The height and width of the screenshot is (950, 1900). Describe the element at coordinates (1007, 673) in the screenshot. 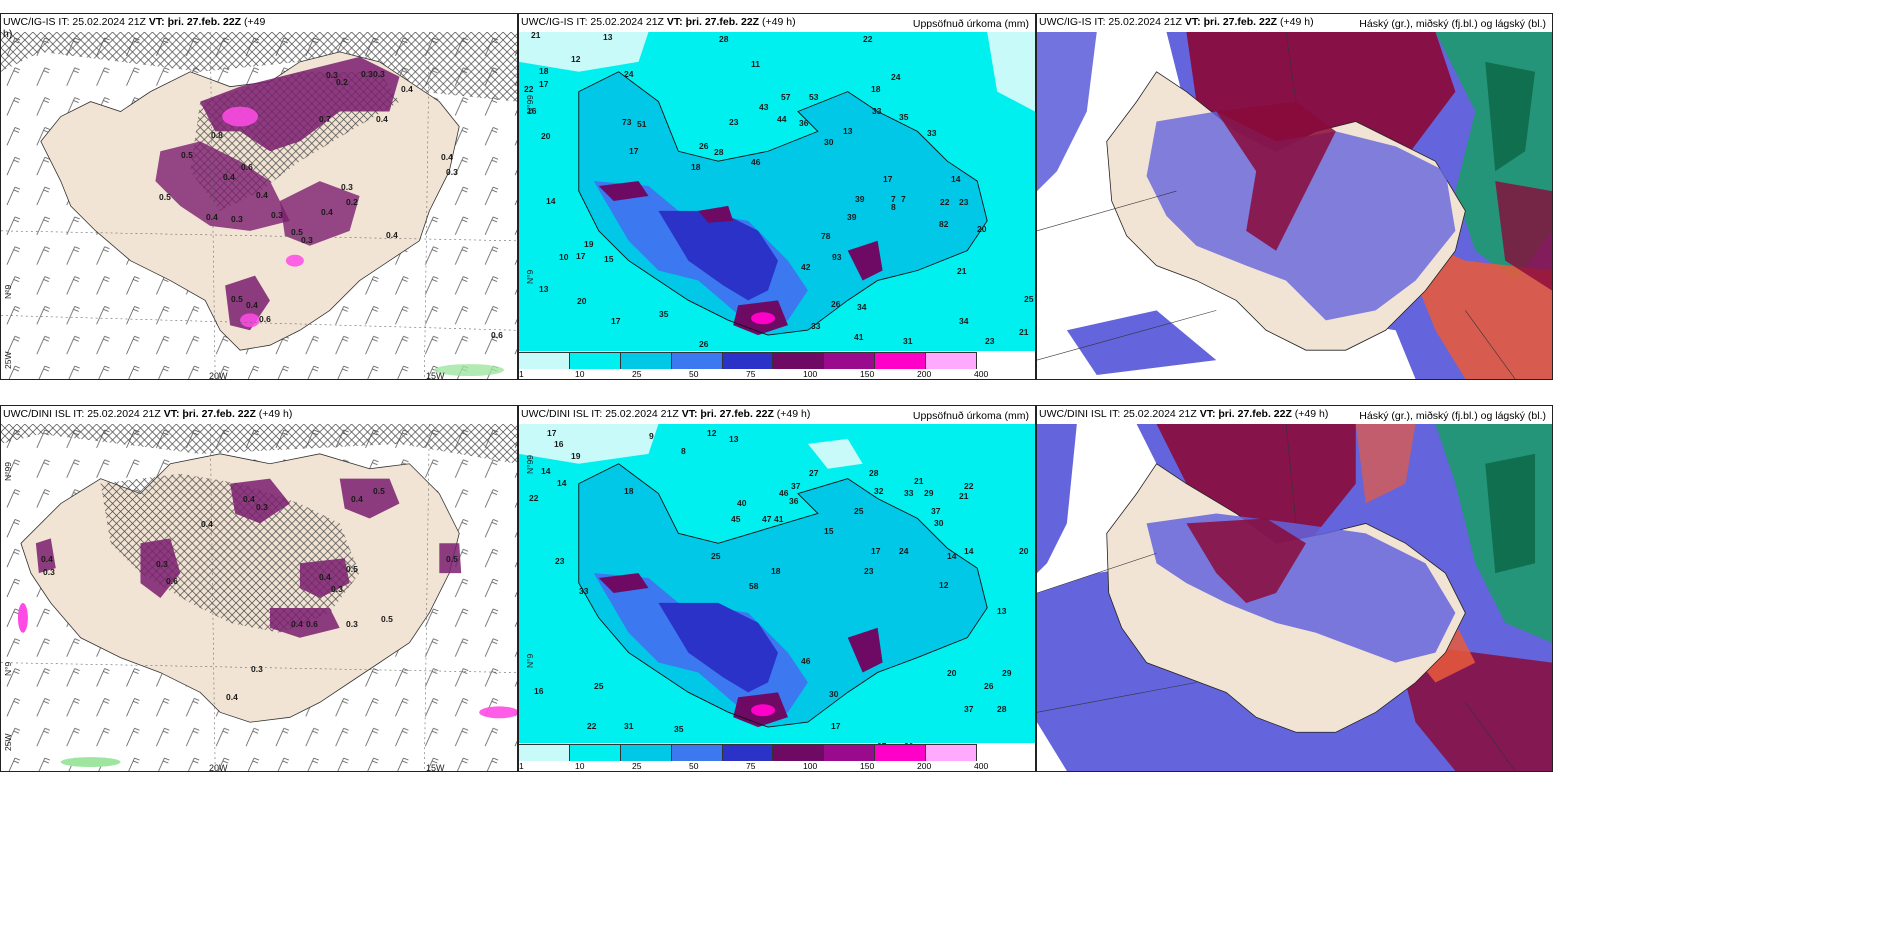

I see `map-value: 29` at that location.